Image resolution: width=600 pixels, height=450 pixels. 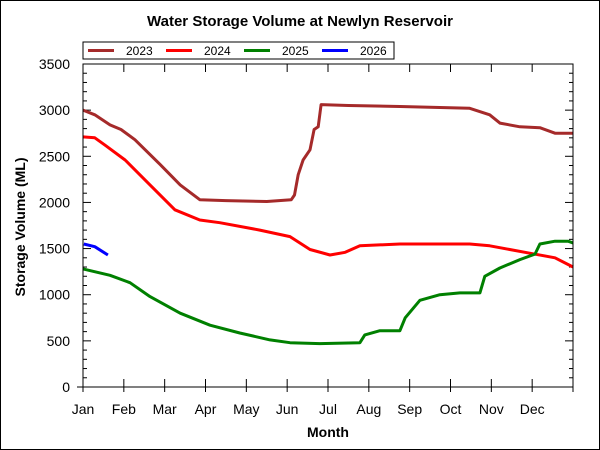 What do you see at coordinates (246, 409) in the screenshot?
I see `x-tick-label: May` at bounding box center [246, 409].